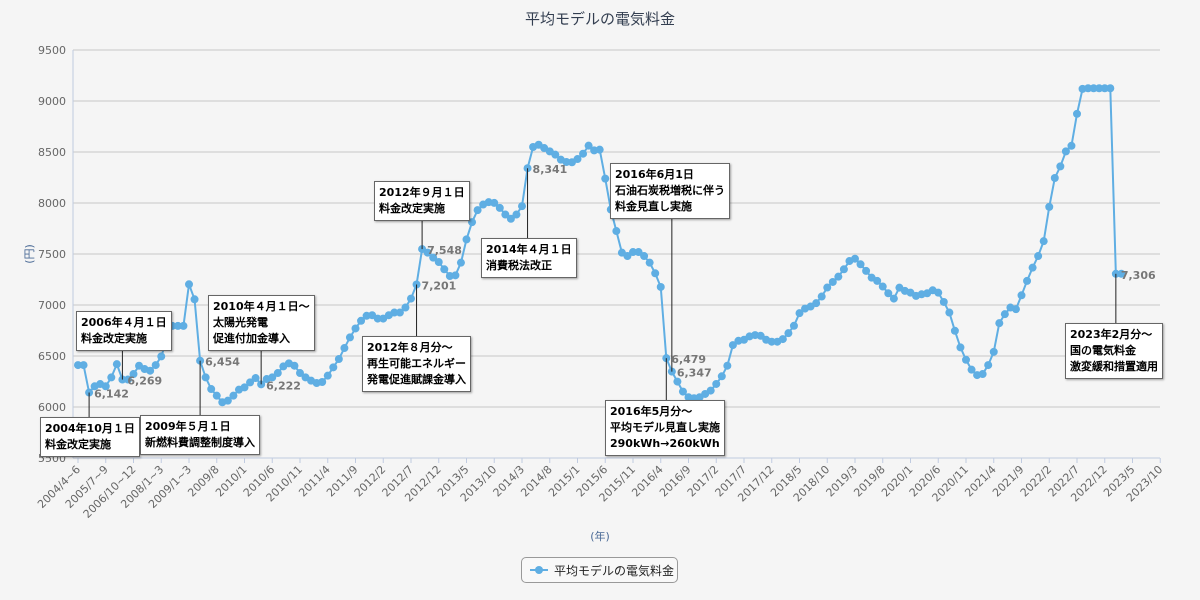 The width and height of the screenshot is (1200, 600). Describe the element at coordinates (439, 285) in the screenshot. I see `data-label: 7,201` at that location.